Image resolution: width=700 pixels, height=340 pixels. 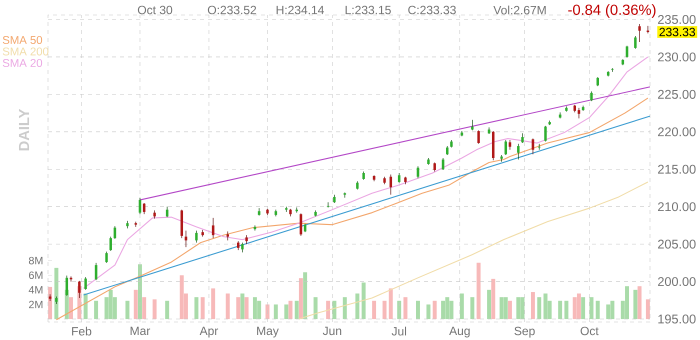 I want to click on x-tick-label: Feb, so click(x=82, y=331).